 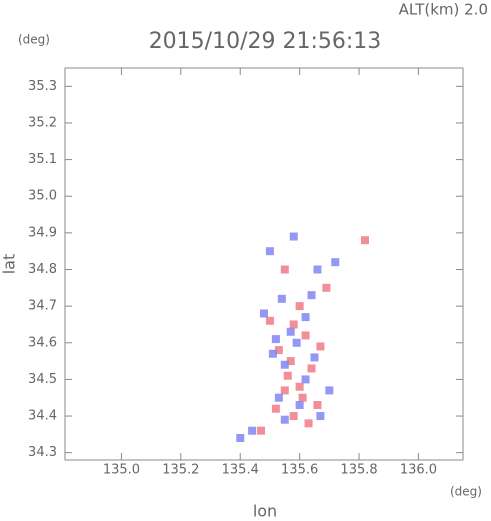 I want to click on x-tick-label: 135.4, so click(x=240, y=470).